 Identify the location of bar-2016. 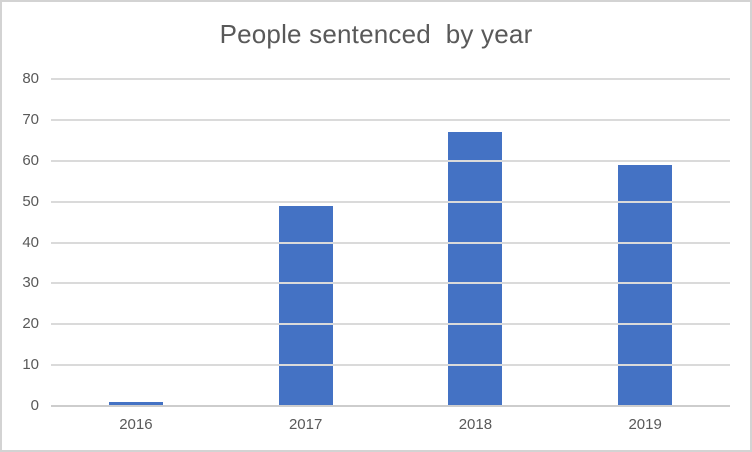
(135, 403).